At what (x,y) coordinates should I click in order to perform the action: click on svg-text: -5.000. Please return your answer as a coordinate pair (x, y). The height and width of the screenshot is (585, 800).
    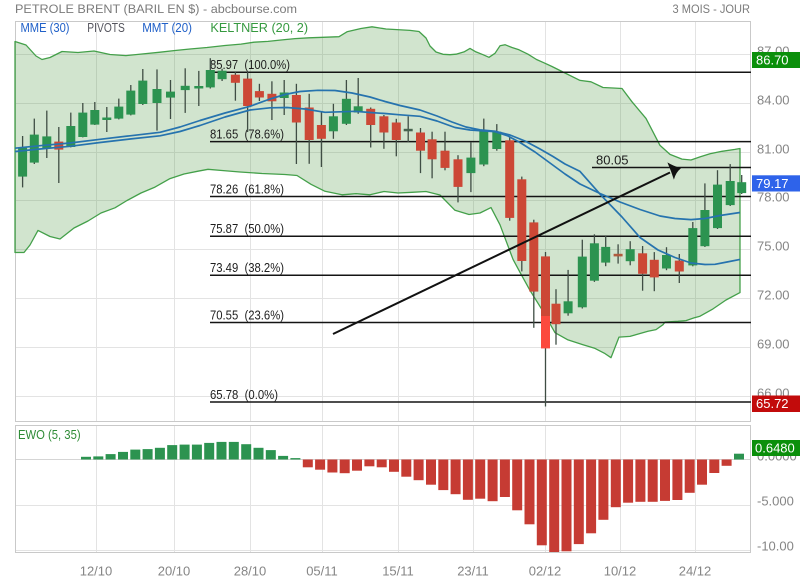
    Looking at the image, I should click on (775, 501).